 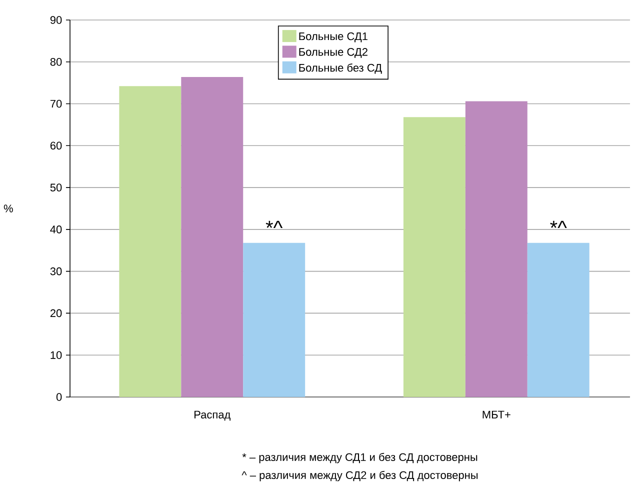 What do you see at coordinates (496, 414) in the screenshot?
I see `x-tick-label: МБТ+` at bounding box center [496, 414].